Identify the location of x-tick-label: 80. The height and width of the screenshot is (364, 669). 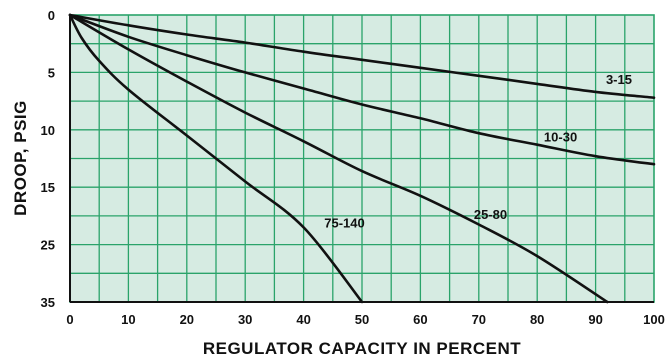
(537, 319).